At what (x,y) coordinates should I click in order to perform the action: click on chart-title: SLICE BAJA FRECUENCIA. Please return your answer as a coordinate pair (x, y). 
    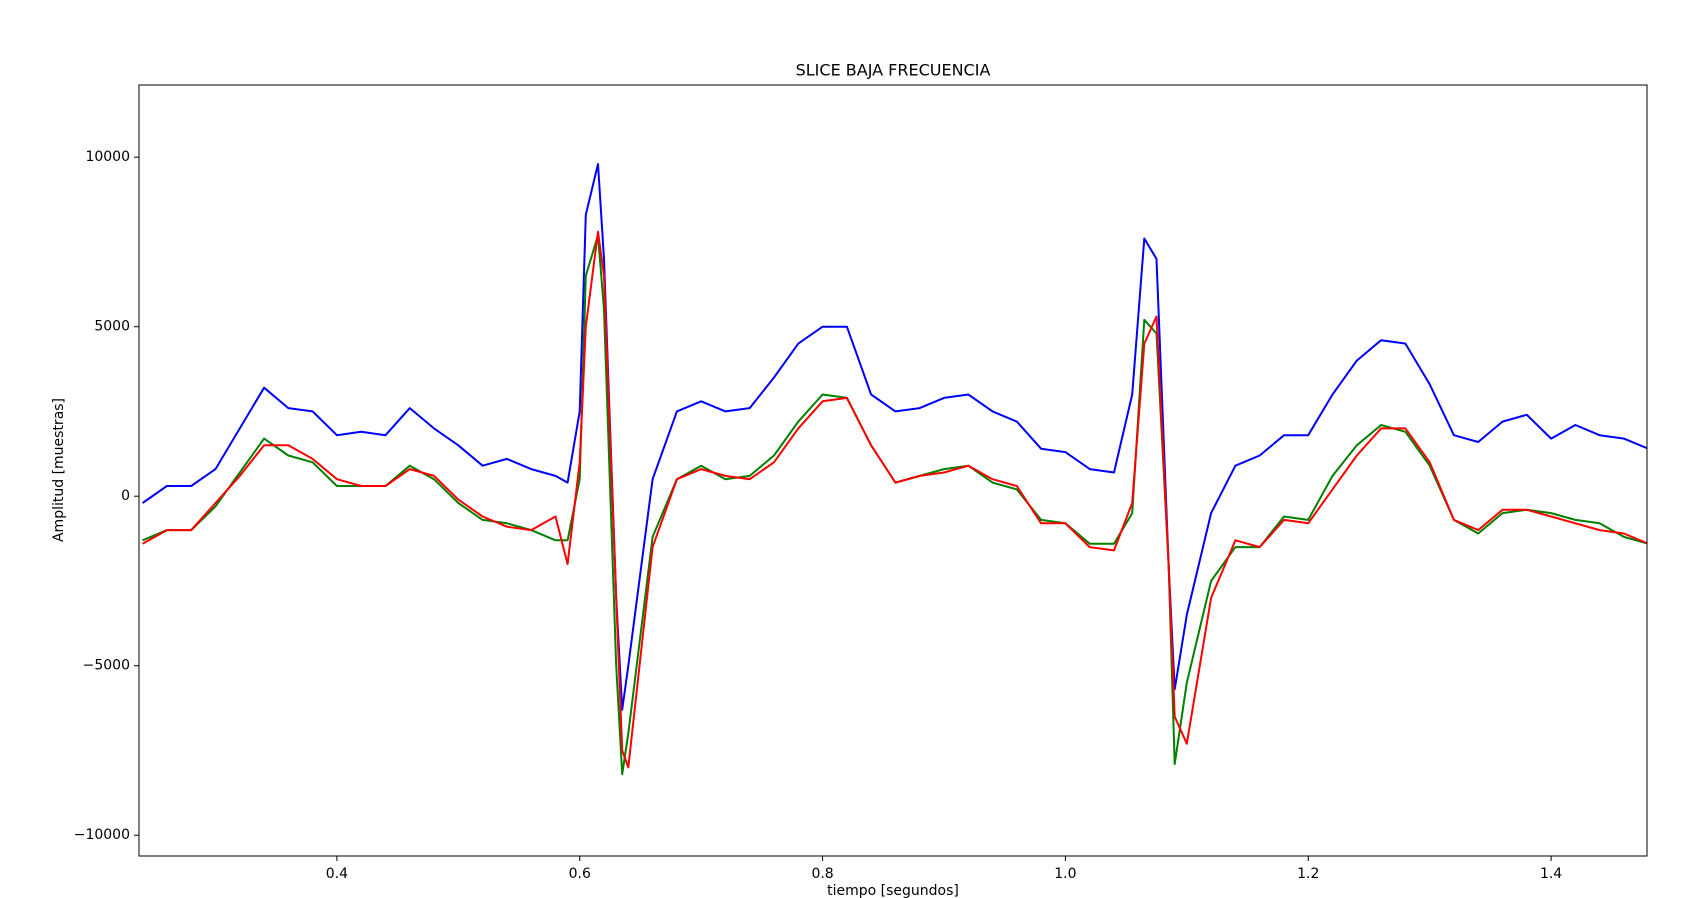
    Looking at the image, I should click on (893, 70).